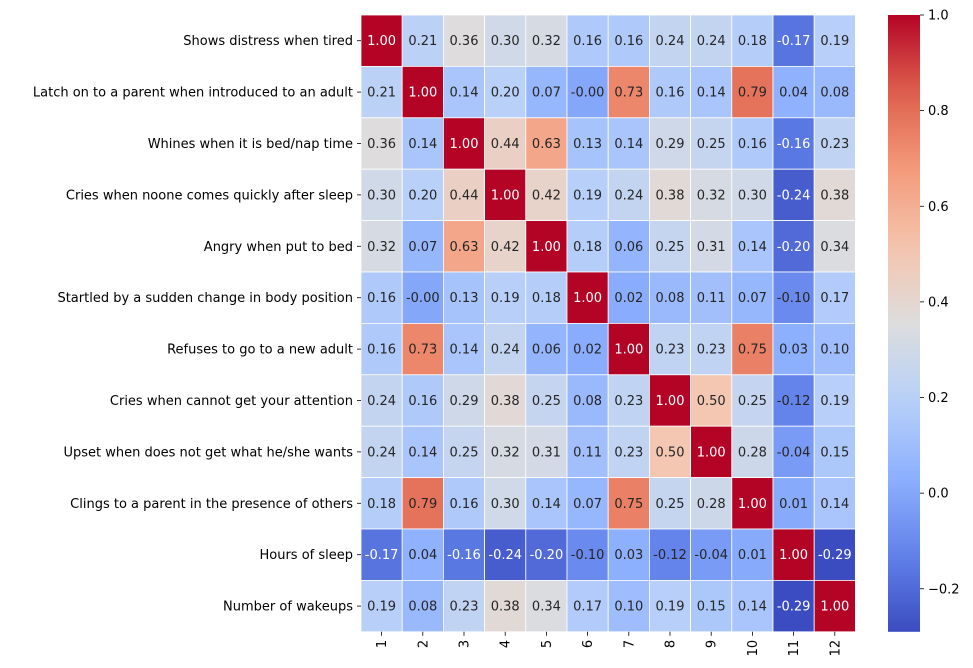 The image size is (973, 668). What do you see at coordinates (712, 644) in the screenshot?
I see `column-label: 9` at bounding box center [712, 644].